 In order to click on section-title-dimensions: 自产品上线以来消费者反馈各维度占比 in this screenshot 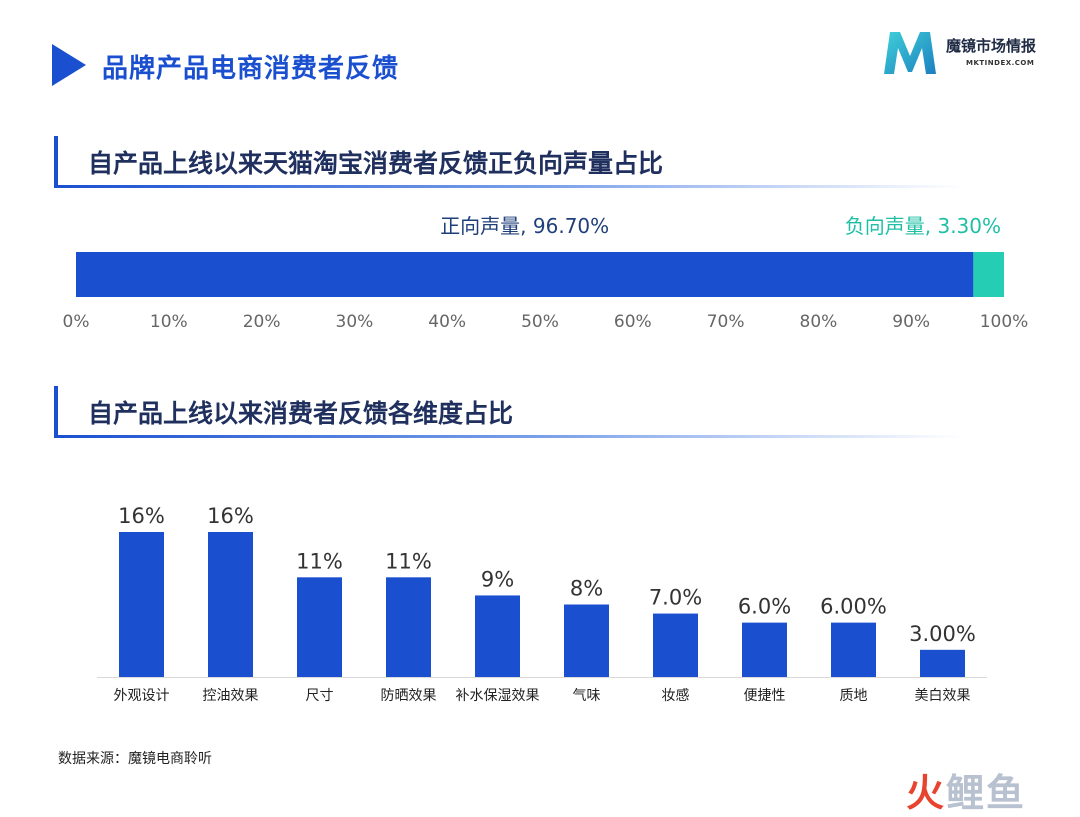, I will do `click(301, 413)`.